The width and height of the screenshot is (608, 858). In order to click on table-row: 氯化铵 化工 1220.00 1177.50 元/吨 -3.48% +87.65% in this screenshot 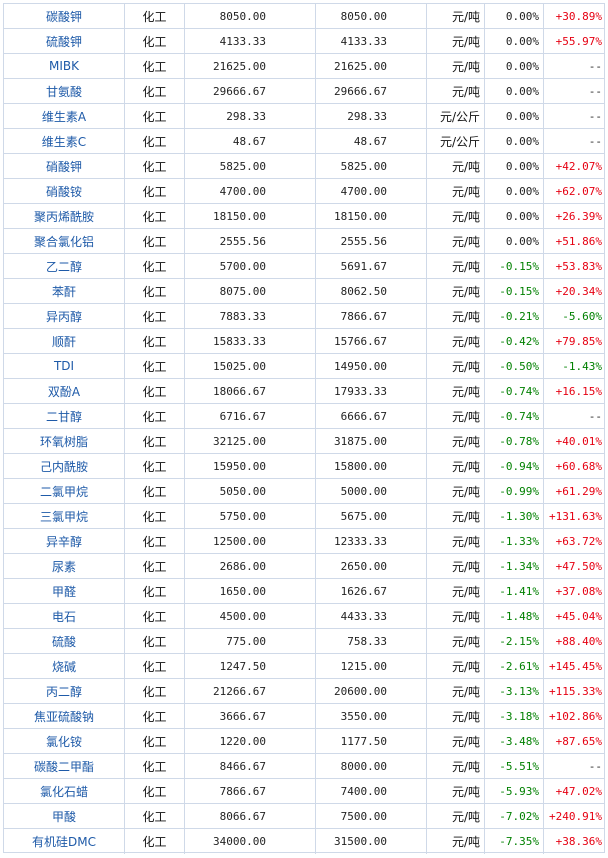, I will do `click(304, 741)`.